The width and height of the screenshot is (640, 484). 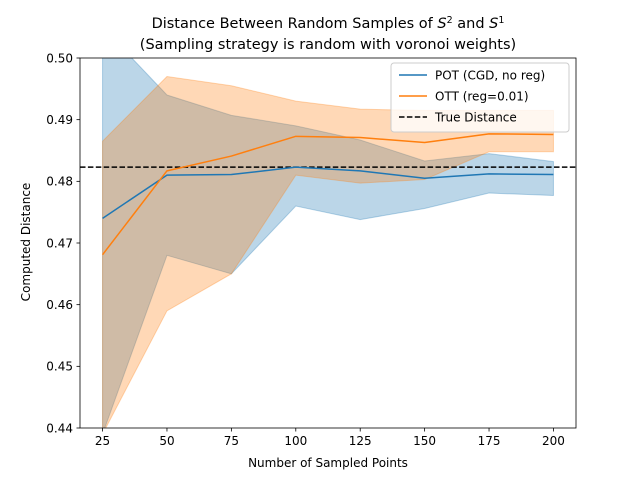 What do you see at coordinates (360, 441) in the screenshot?
I see `x-tick-label: 125` at bounding box center [360, 441].